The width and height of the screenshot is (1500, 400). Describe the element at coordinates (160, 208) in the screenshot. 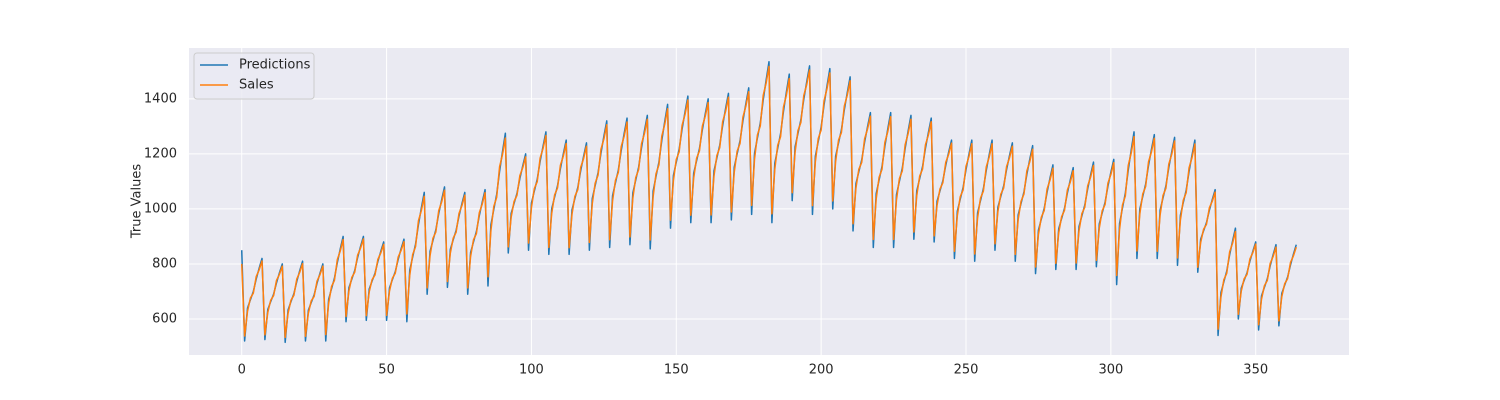

I see `y-tick-label: 1000` at that location.